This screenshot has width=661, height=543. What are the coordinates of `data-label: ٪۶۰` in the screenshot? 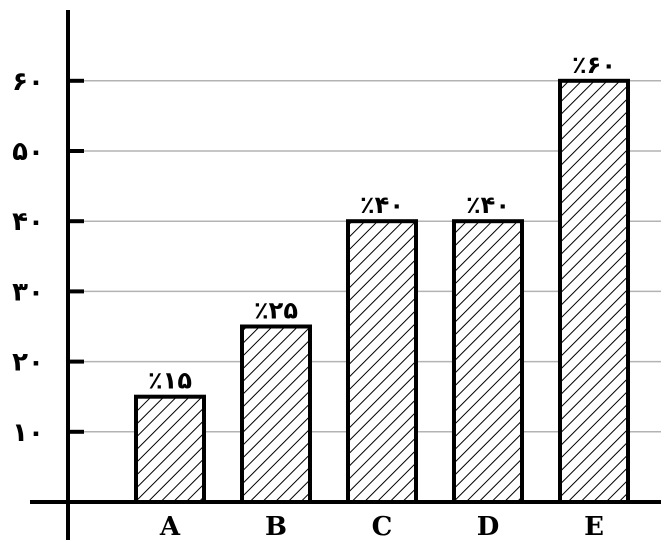 It's located at (594, 65).